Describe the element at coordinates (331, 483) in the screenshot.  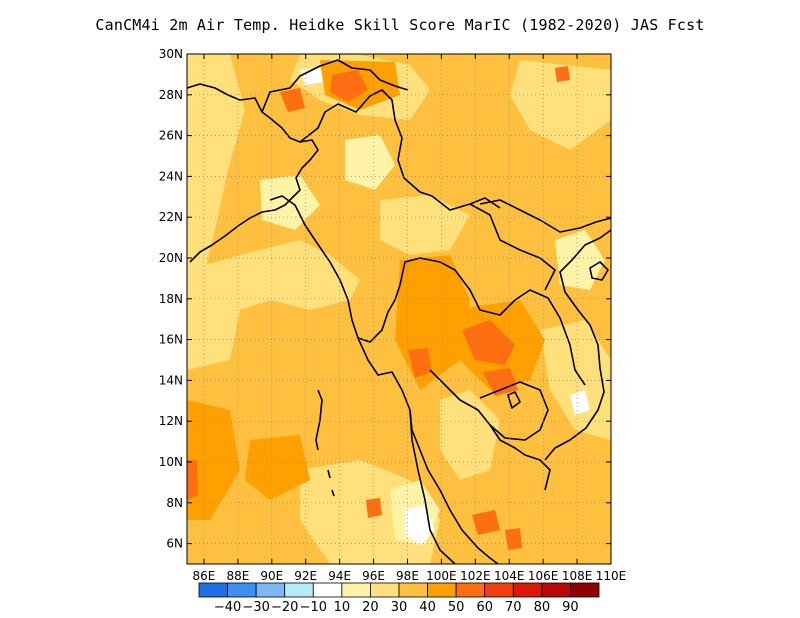
I see `nicobar-islands` at that location.